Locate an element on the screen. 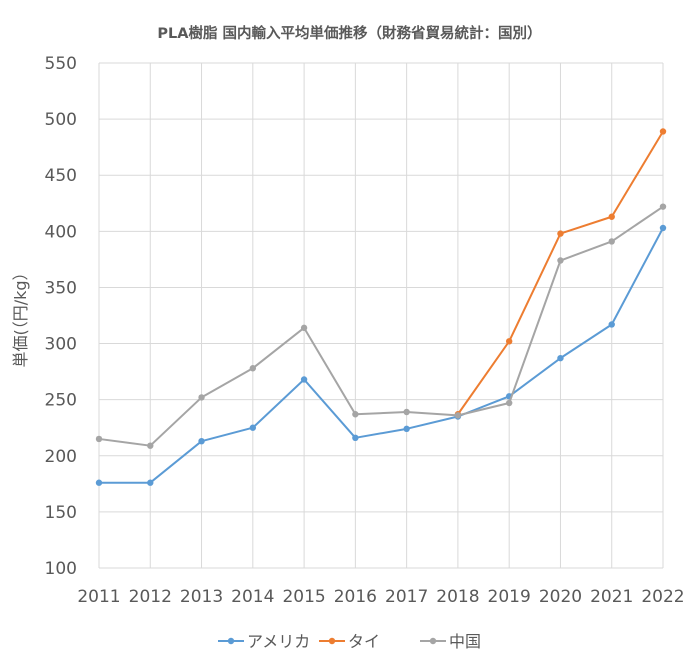 This screenshot has width=699, height=672. legend-item-3: 中国 is located at coordinates (450, 641).